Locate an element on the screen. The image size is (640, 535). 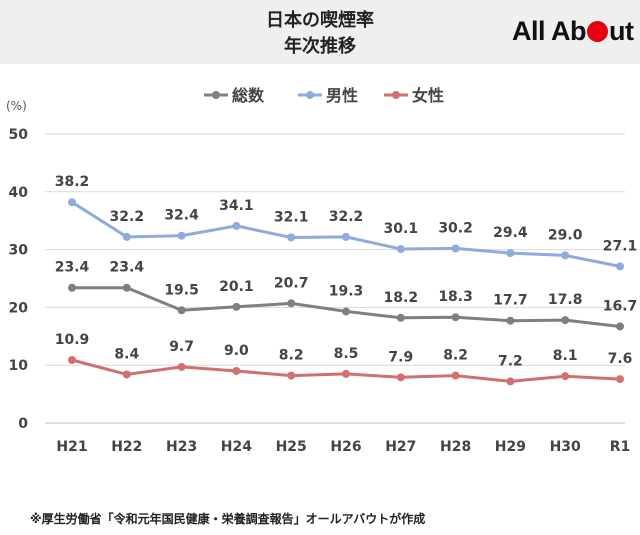
data-label-total: 20.1 is located at coordinates (236, 287).